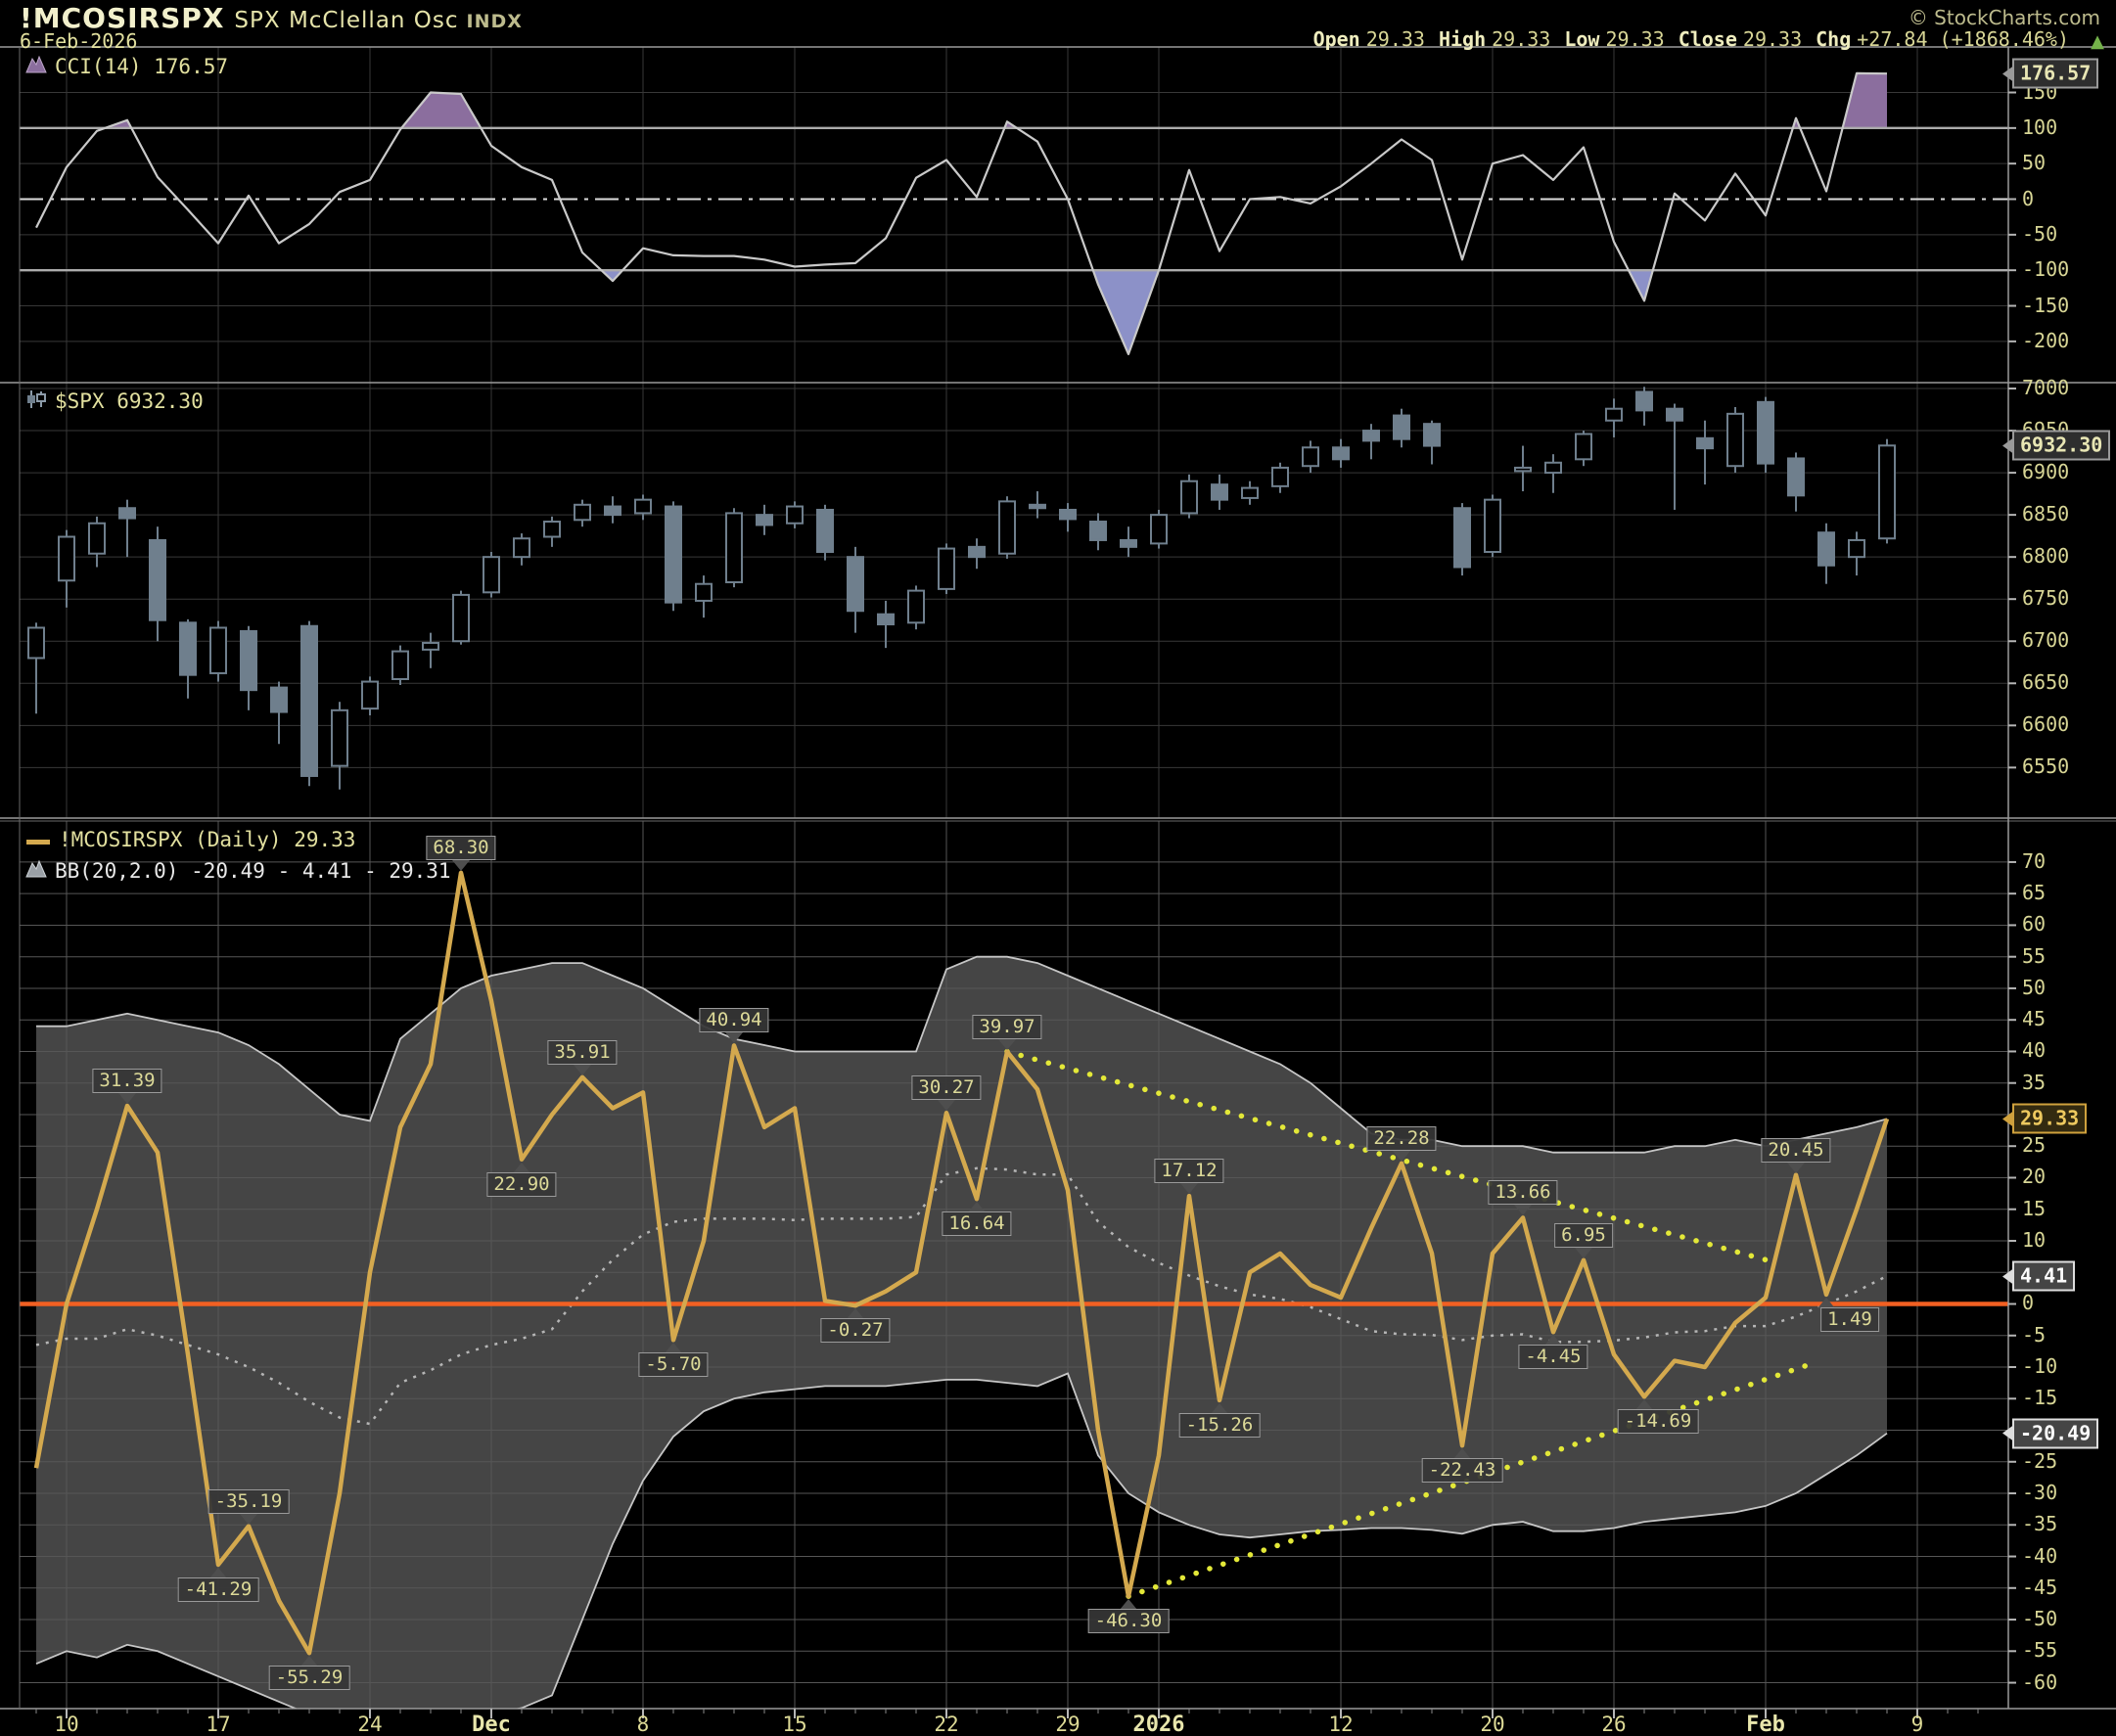 This screenshot has height=1736, width=2116. What do you see at coordinates (2046, 270) in the screenshot?
I see `cci-axis-tick-label: -100` at bounding box center [2046, 270].